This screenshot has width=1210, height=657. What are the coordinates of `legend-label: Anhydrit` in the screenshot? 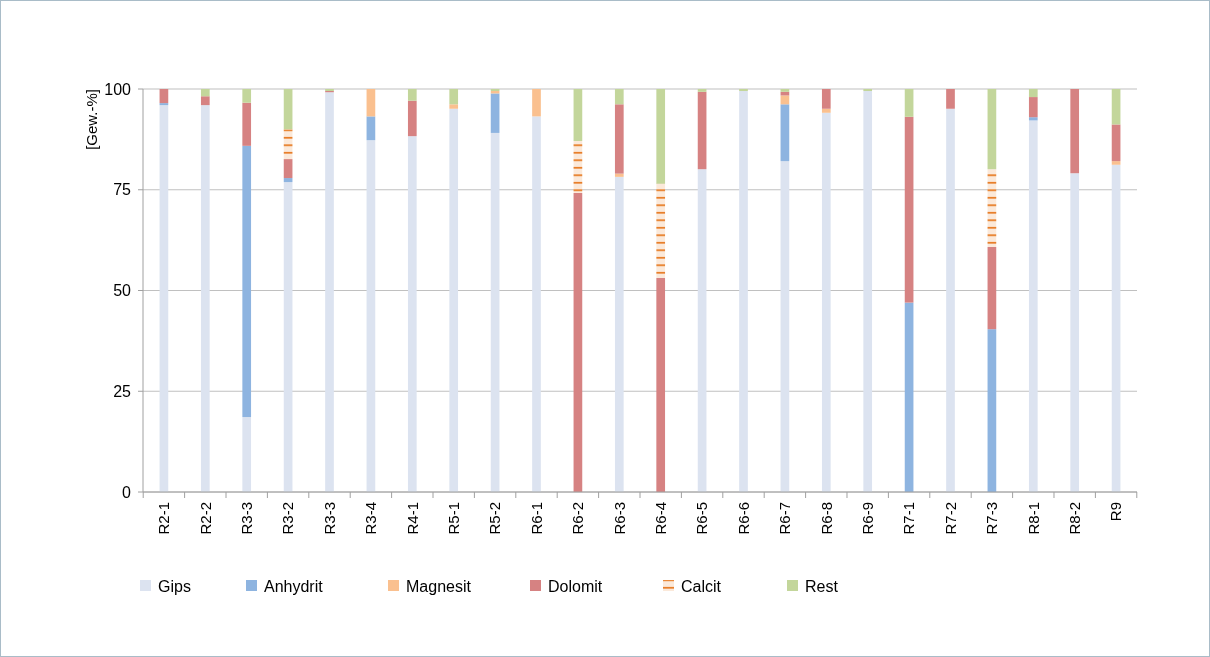 It's located at (294, 586).